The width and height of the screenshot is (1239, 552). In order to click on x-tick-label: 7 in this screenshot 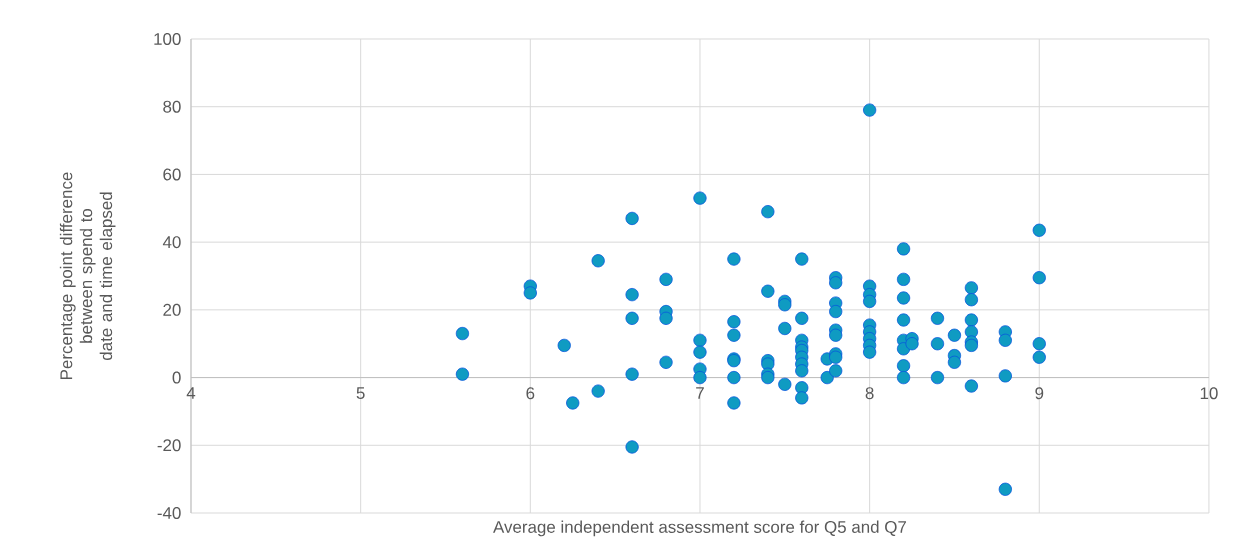, I will do `click(700, 393)`.